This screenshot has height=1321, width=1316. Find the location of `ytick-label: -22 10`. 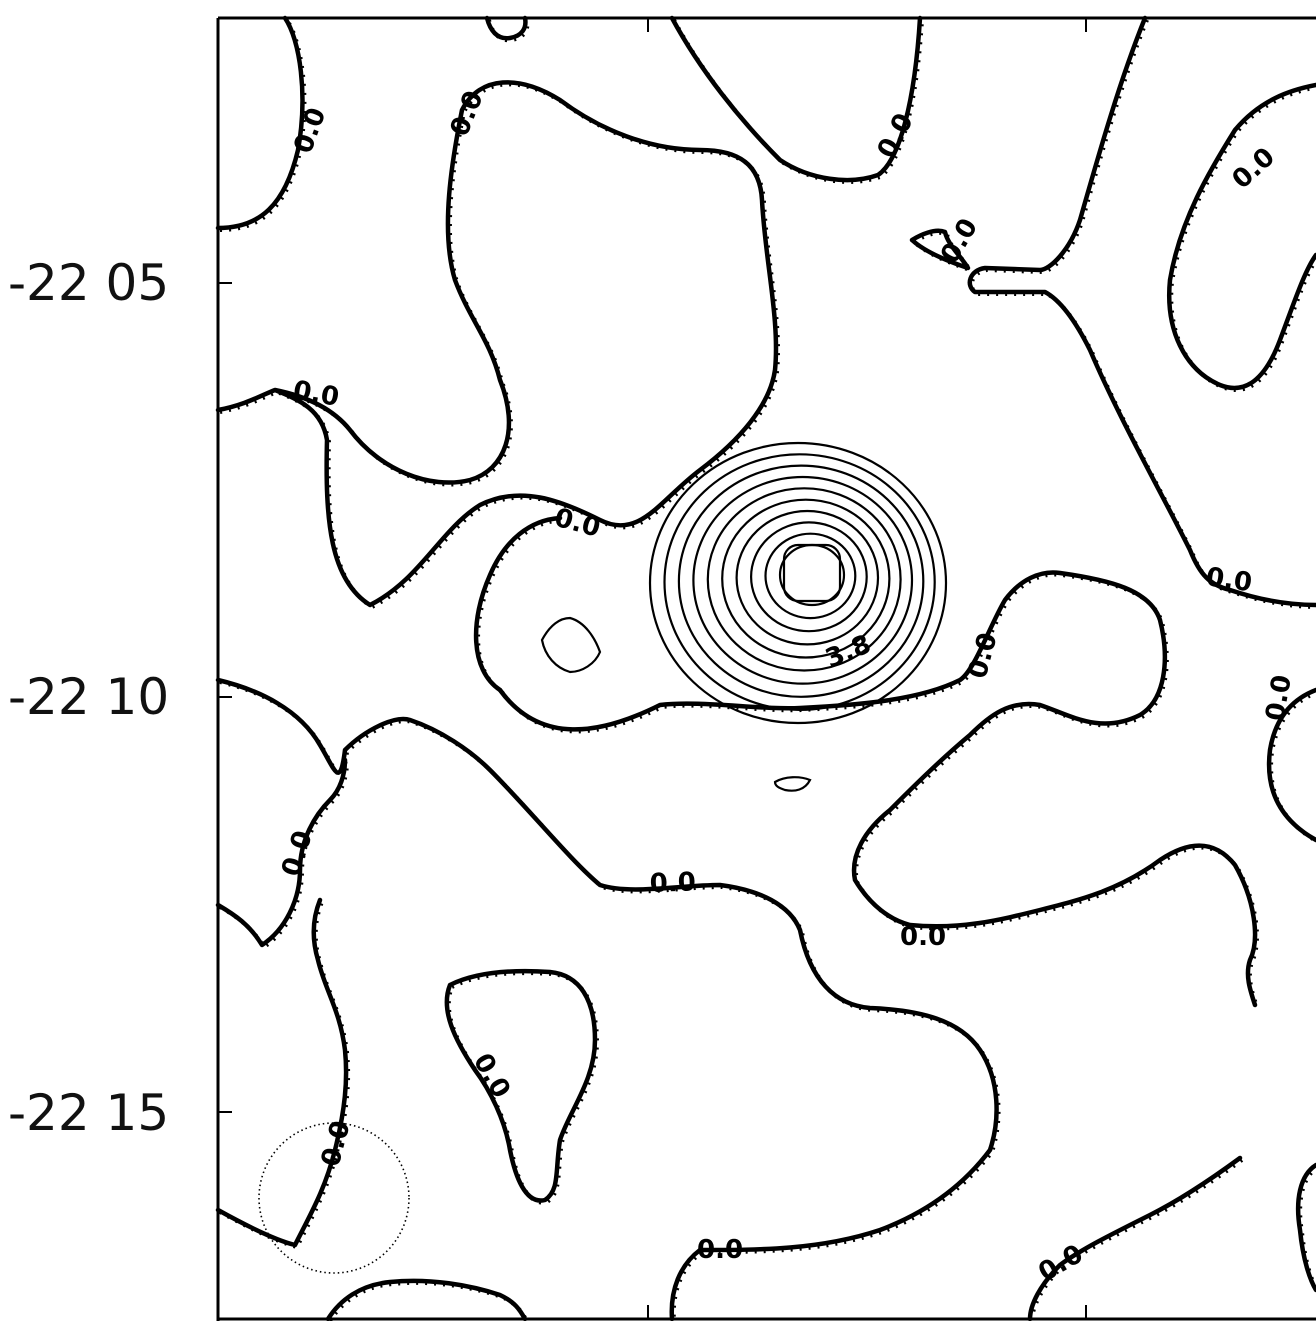

ytick-label: -22 10 is located at coordinates (88, 697).